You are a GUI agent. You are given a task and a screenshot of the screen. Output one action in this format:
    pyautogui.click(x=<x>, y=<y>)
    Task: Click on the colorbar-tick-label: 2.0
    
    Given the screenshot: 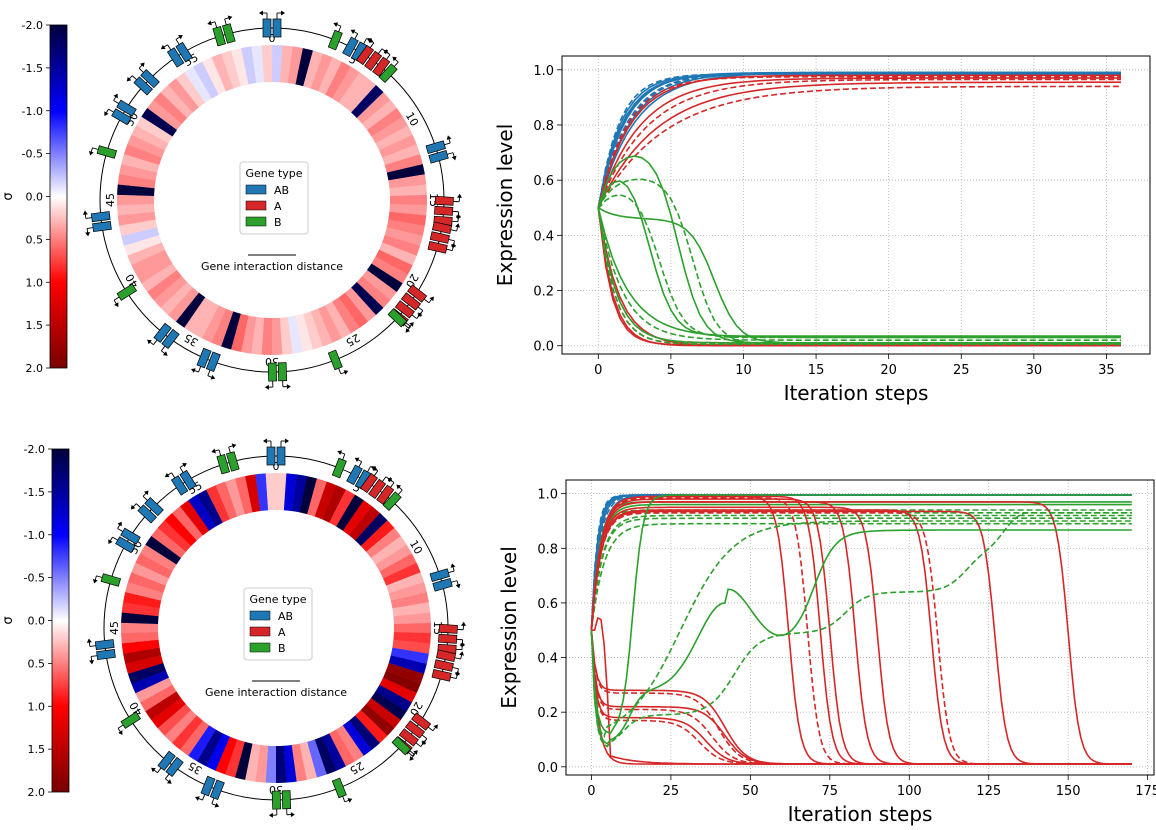 What is the action you would take?
    pyautogui.click(x=35, y=368)
    